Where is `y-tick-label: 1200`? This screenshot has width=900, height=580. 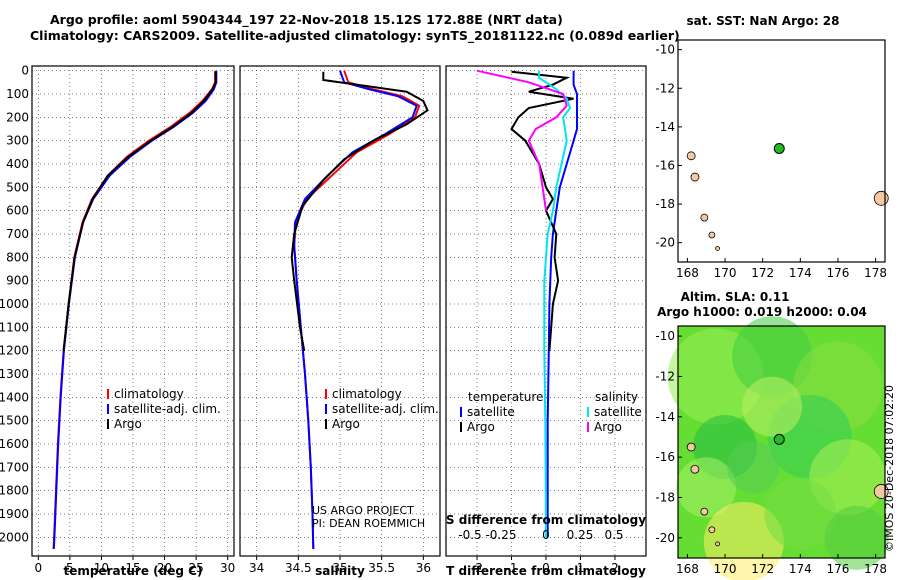 y-tick-label: 1200 is located at coordinates (14, 351).